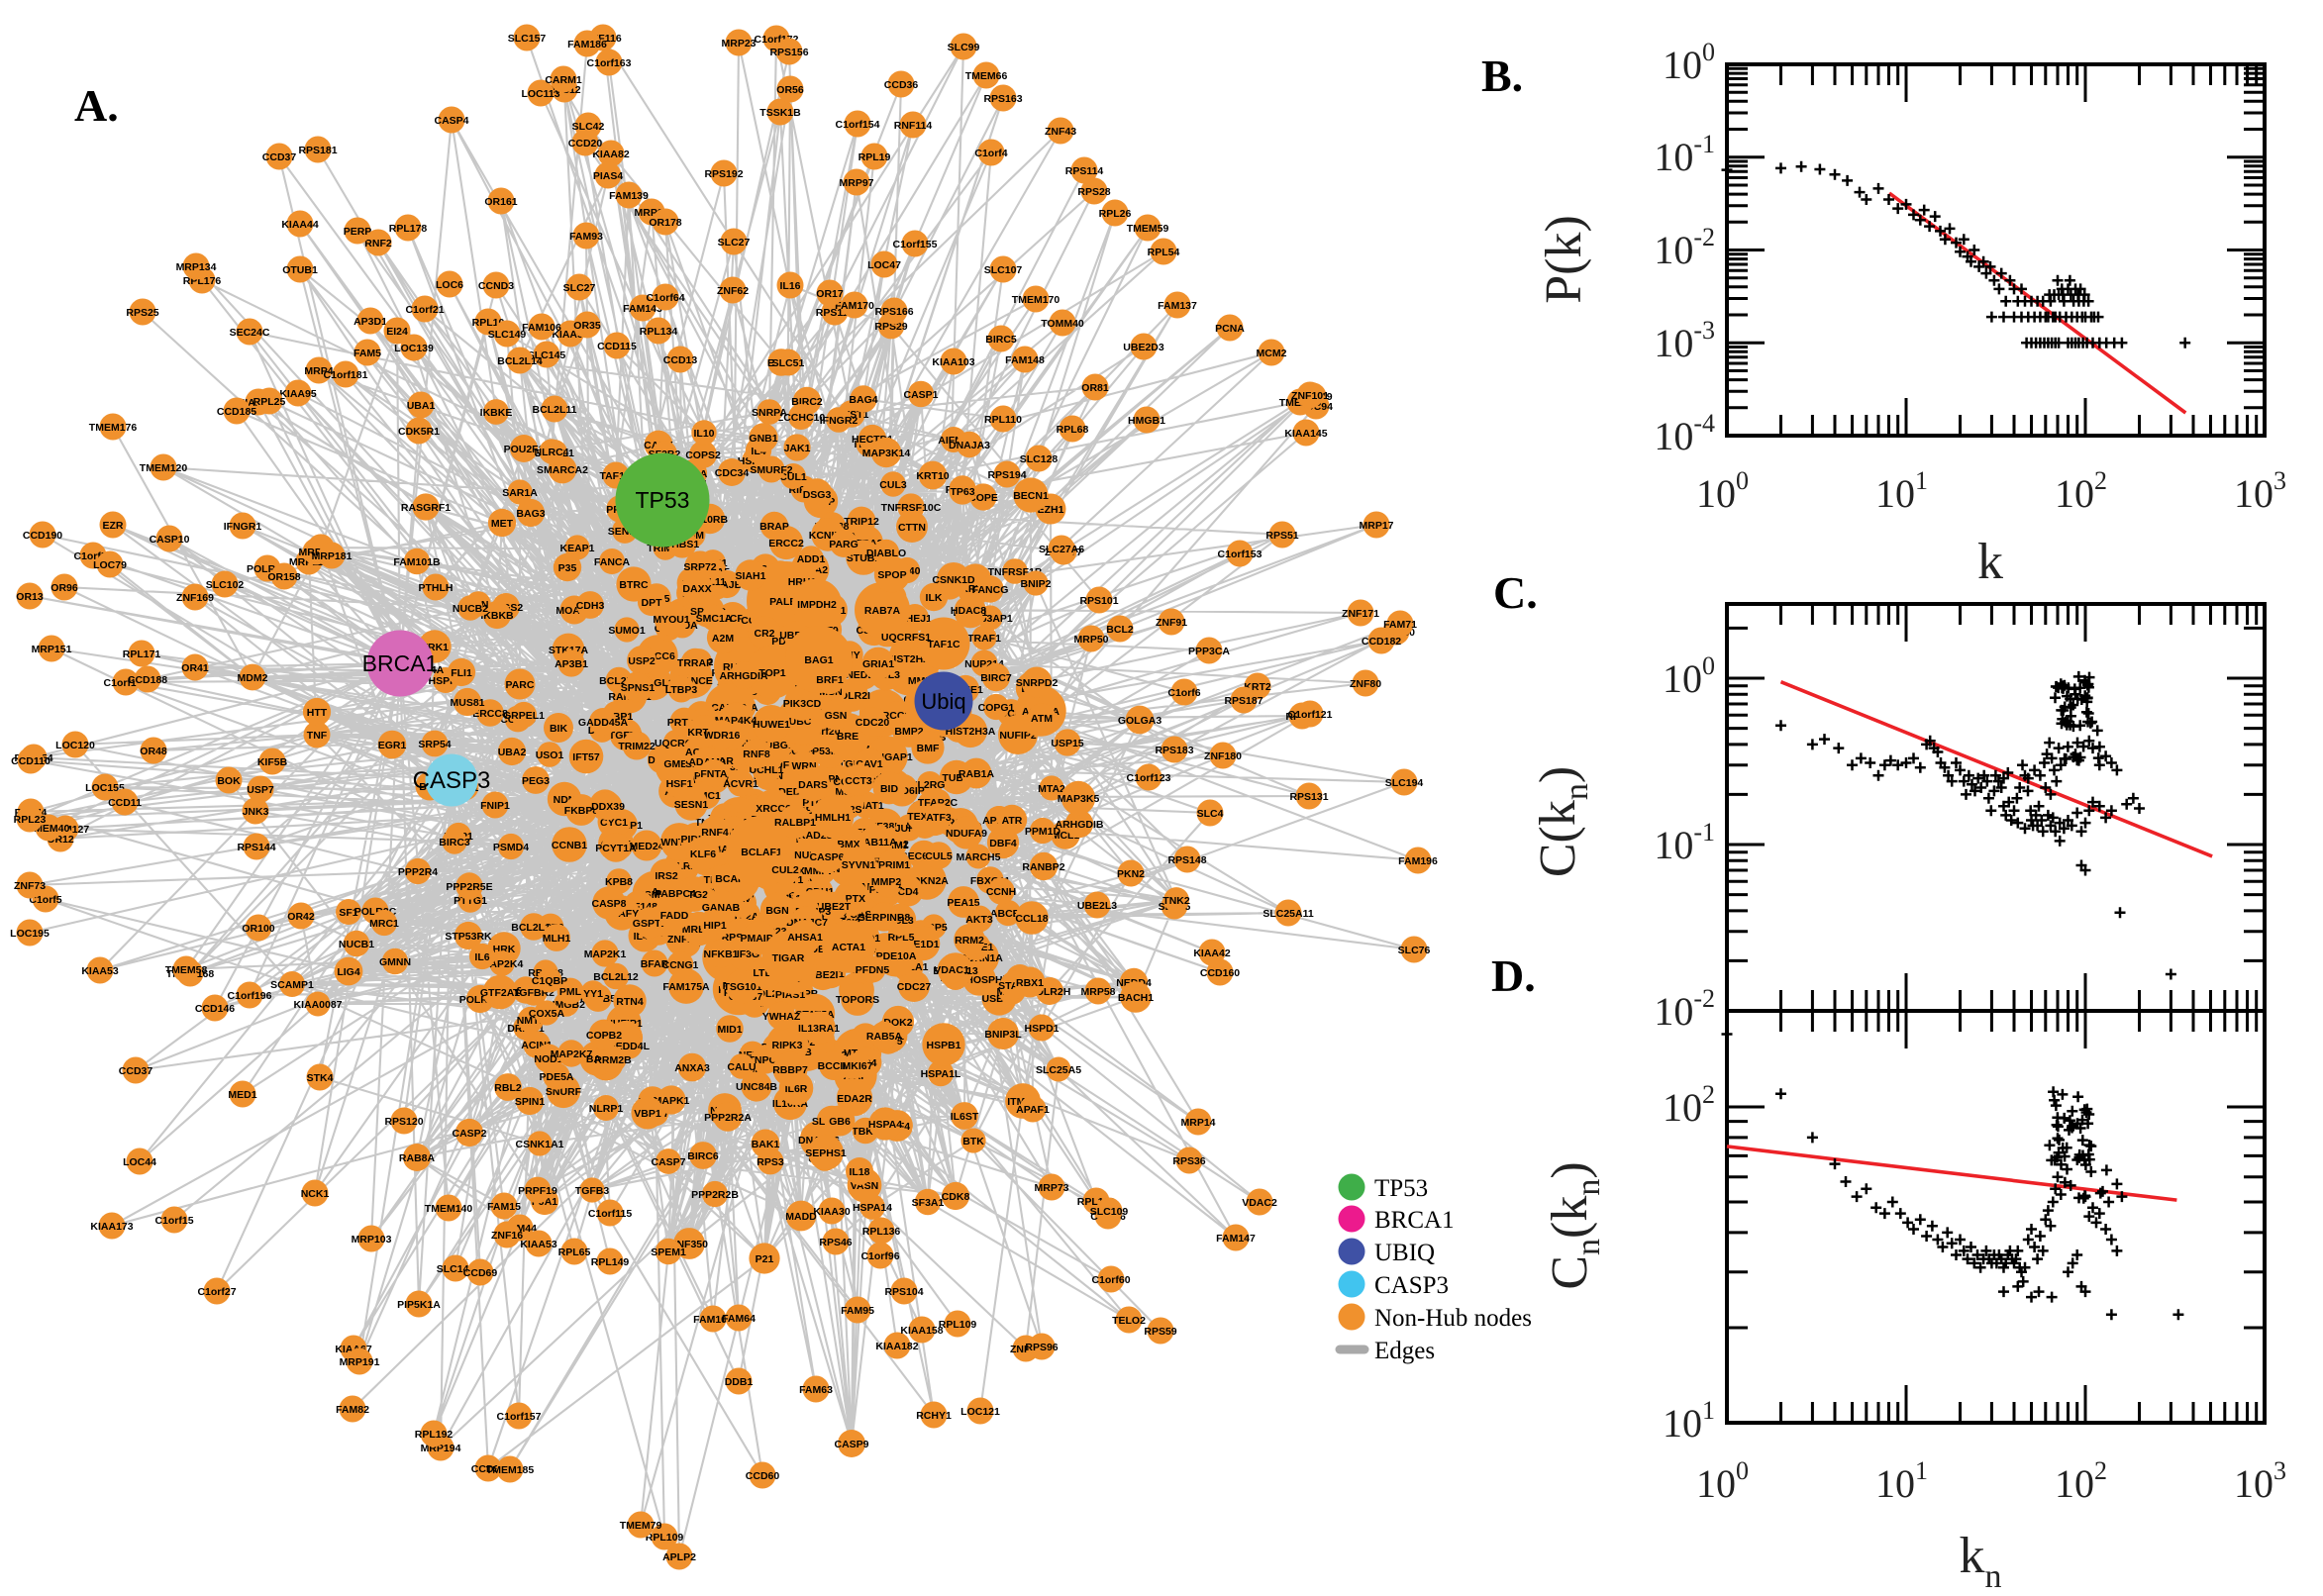 This screenshot has width=2323, height=1596. Describe the element at coordinates (1405, 1351) in the screenshot. I see `svg-text: Edges` at that location.